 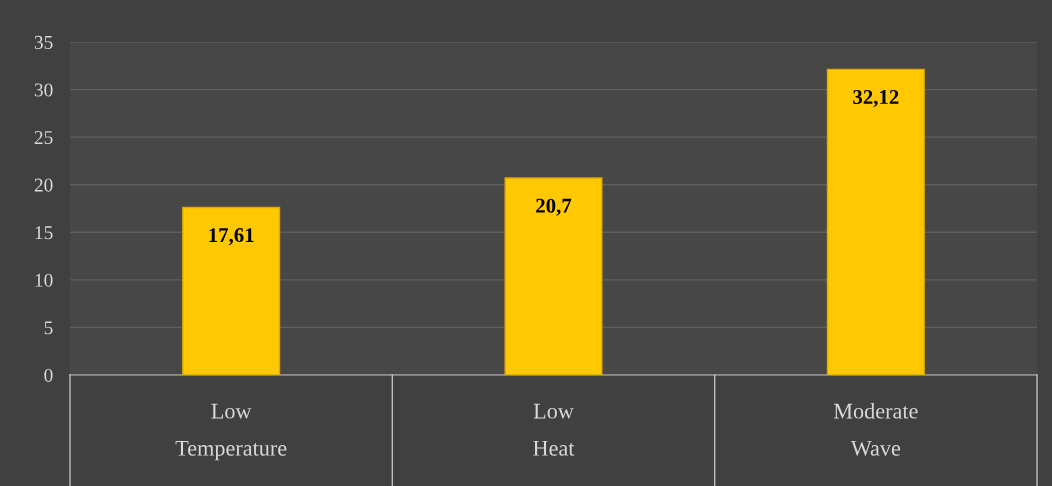 What do you see at coordinates (231, 432) in the screenshot?
I see `x-tick-label: Low Temperature` at bounding box center [231, 432].